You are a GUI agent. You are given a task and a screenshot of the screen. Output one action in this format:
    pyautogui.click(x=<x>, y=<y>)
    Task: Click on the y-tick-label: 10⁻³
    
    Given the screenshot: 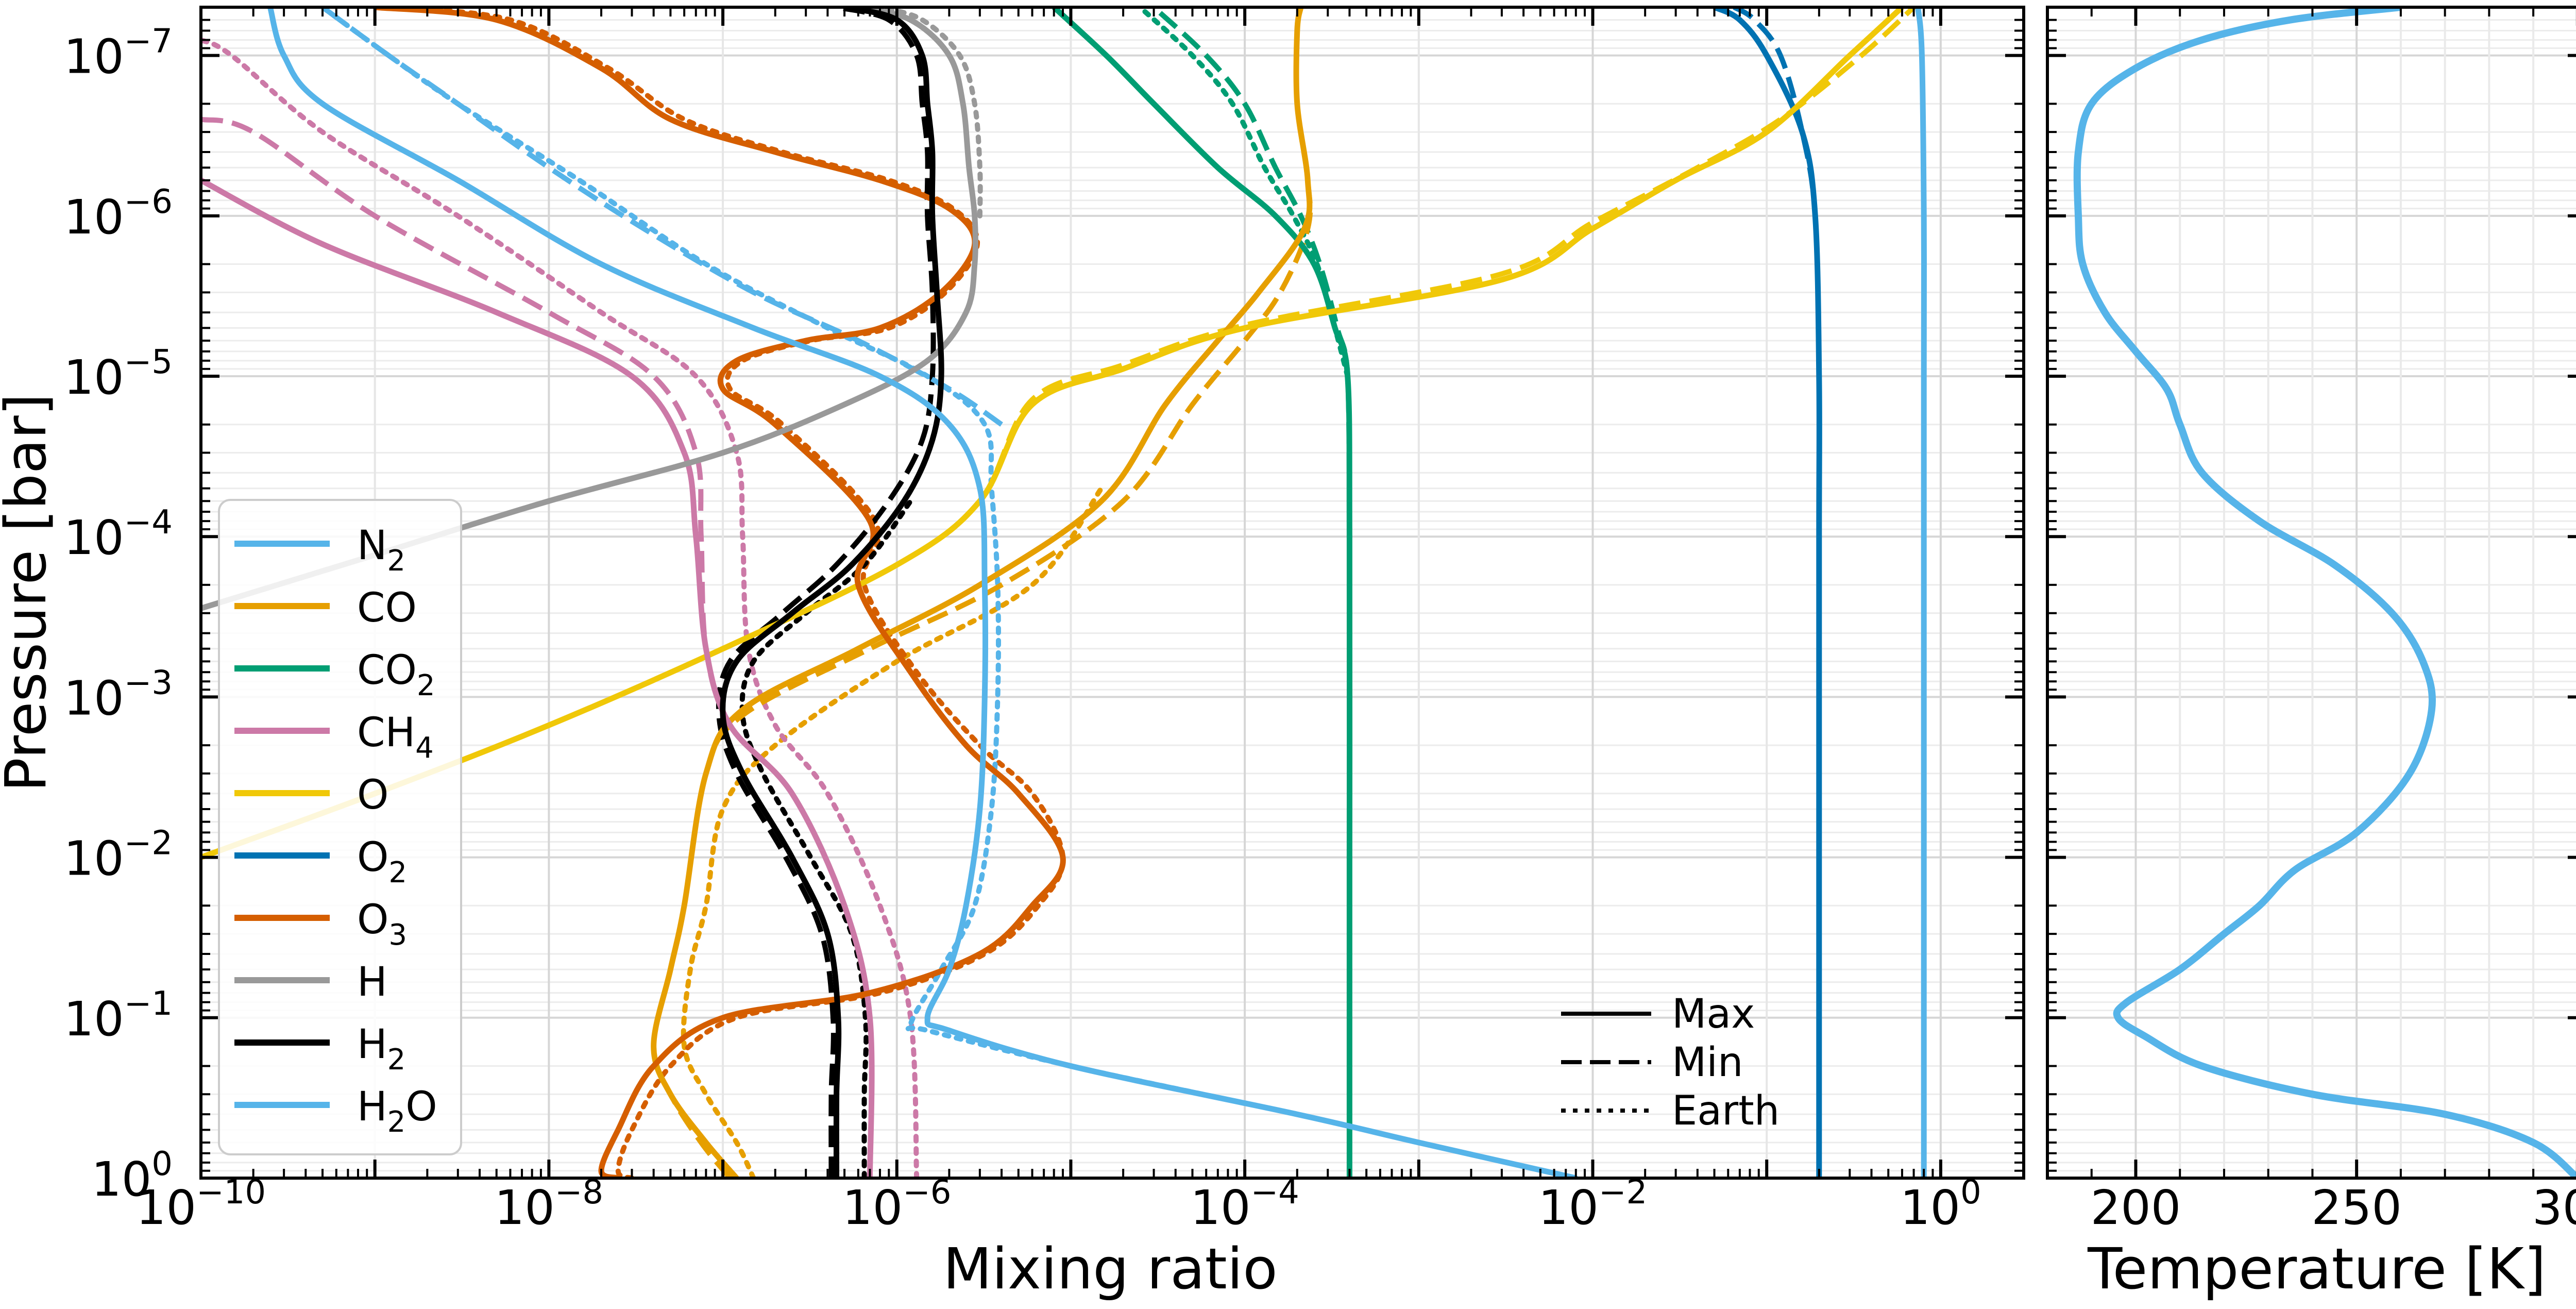 What is the action you would take?
    pyautogui.click(x=118, y=695)
    